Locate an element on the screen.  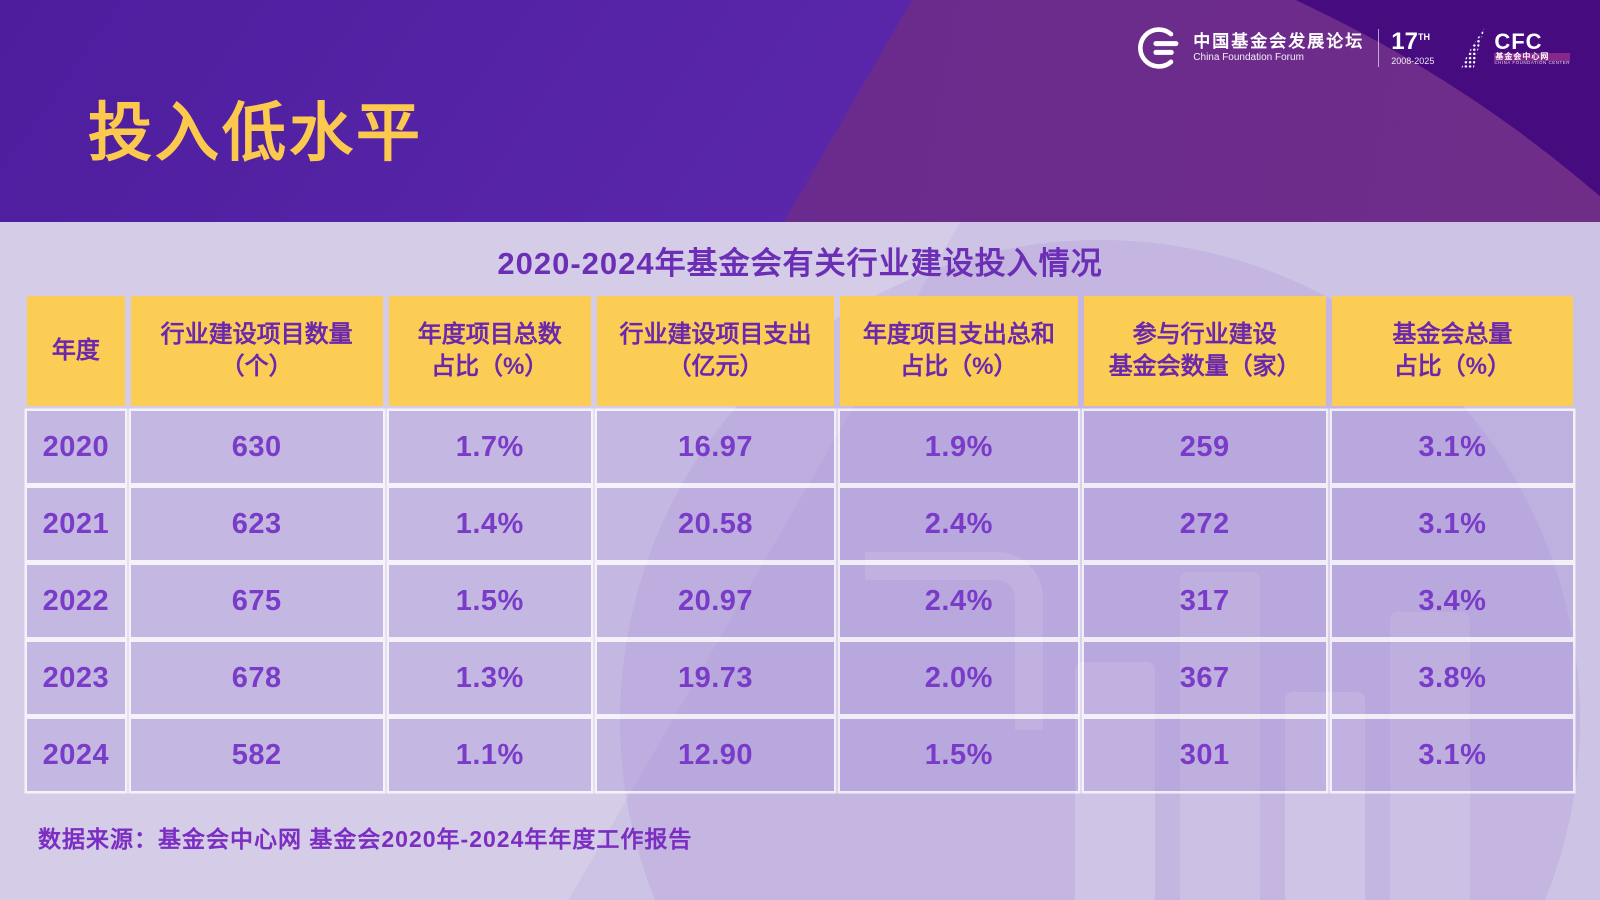
rounded-corner-watermark is located at coordinates (954, 641).